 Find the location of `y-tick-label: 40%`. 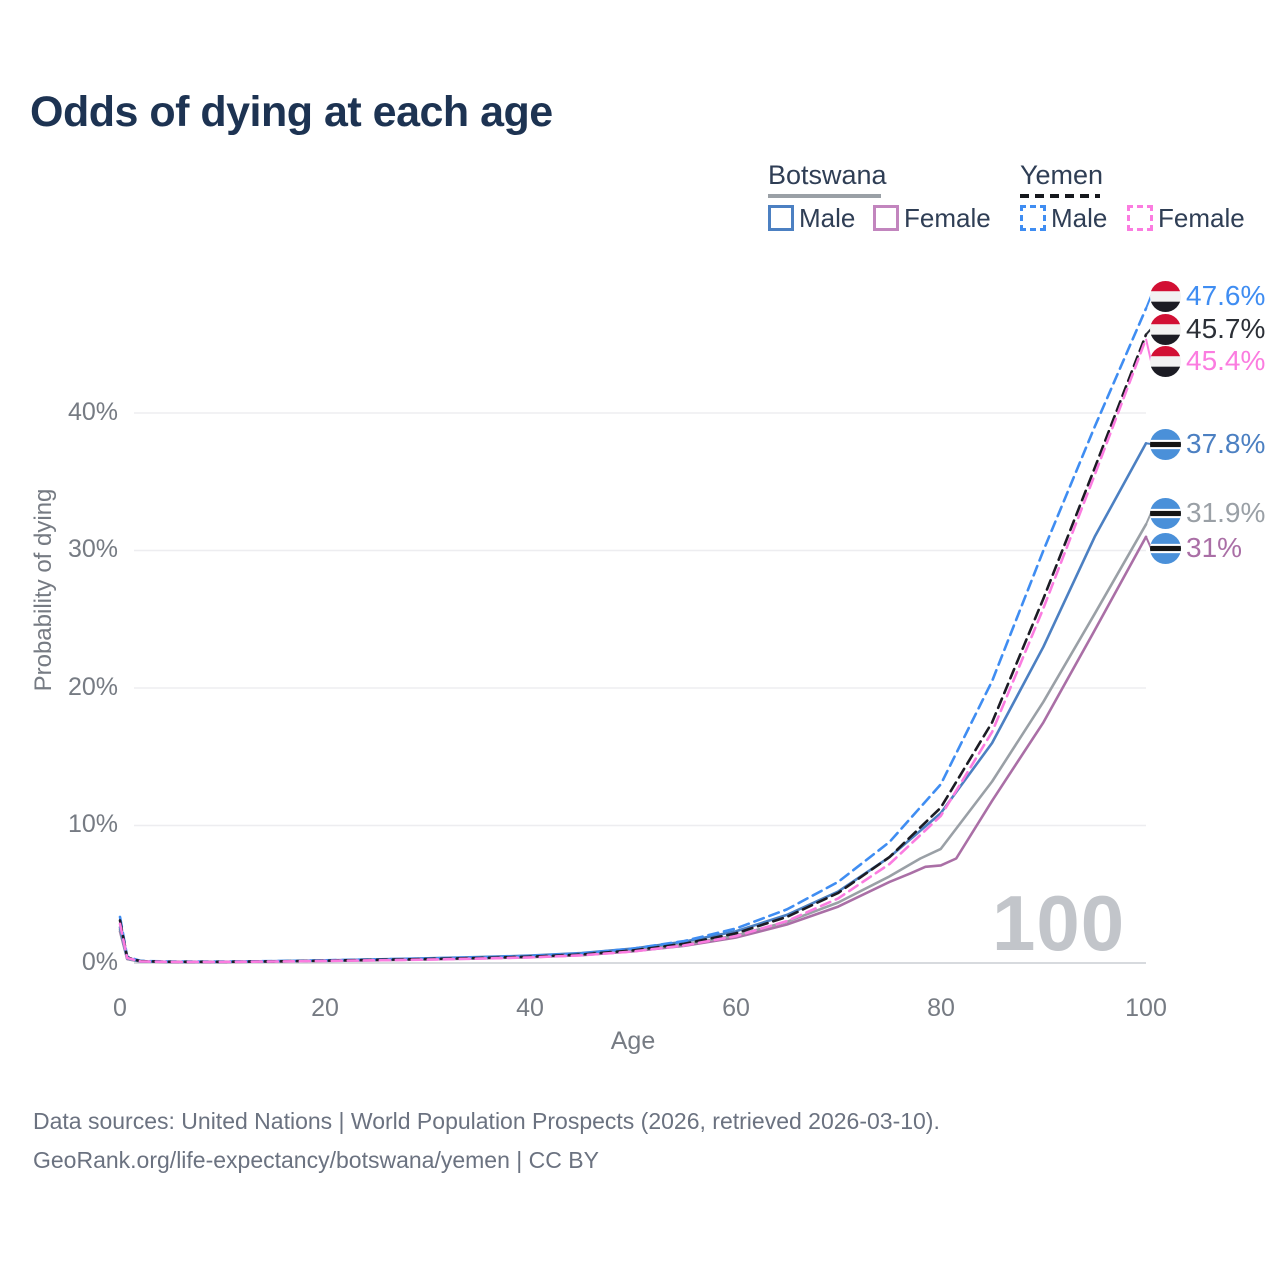

y-tick-label: 40% is located at coordinates (92, 412).